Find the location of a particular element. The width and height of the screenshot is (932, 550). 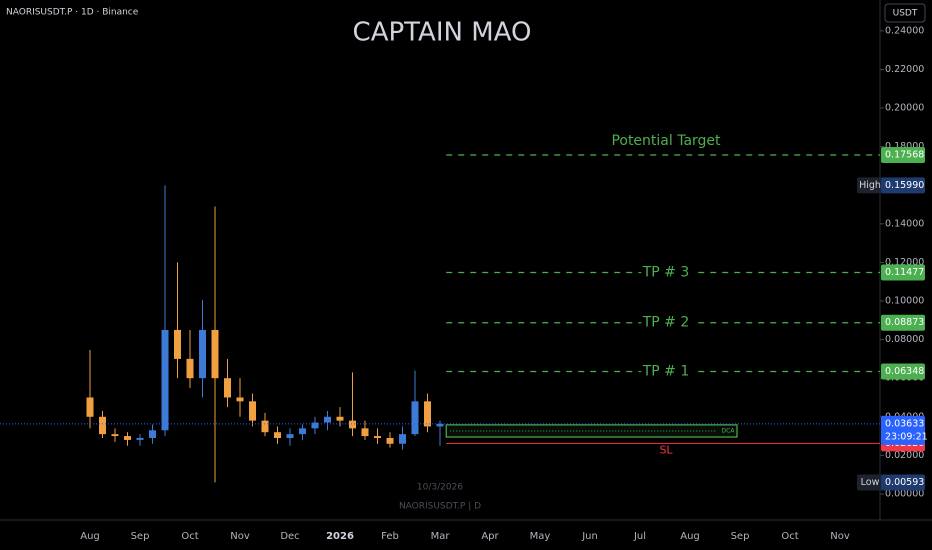

high-name: High is located at coordinates (870, 185).